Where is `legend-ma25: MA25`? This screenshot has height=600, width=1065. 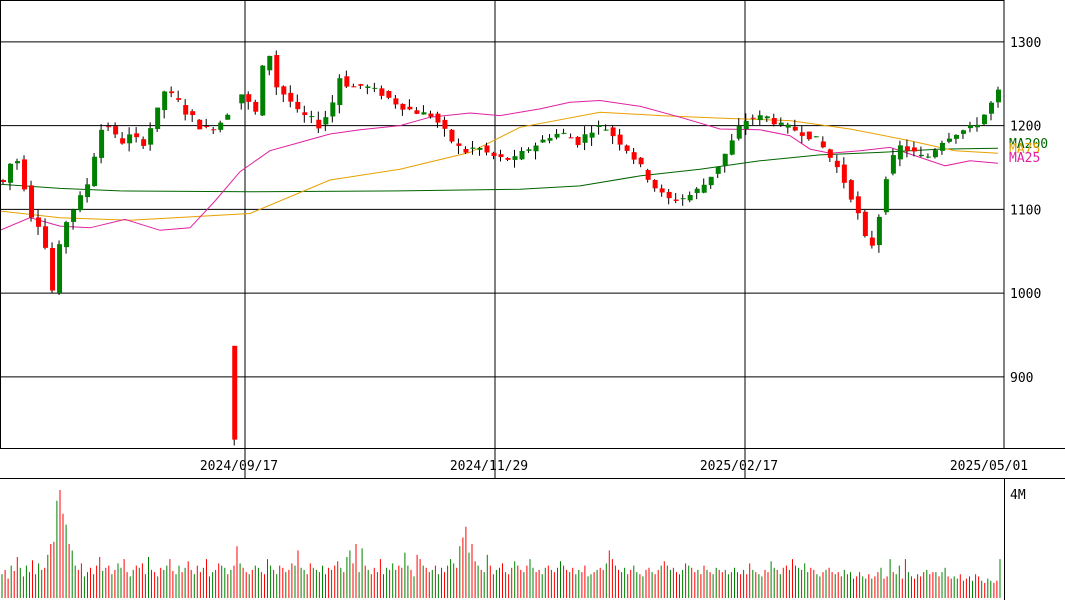
legend-ma25: MA25 is located at coordinates (1024, 158).